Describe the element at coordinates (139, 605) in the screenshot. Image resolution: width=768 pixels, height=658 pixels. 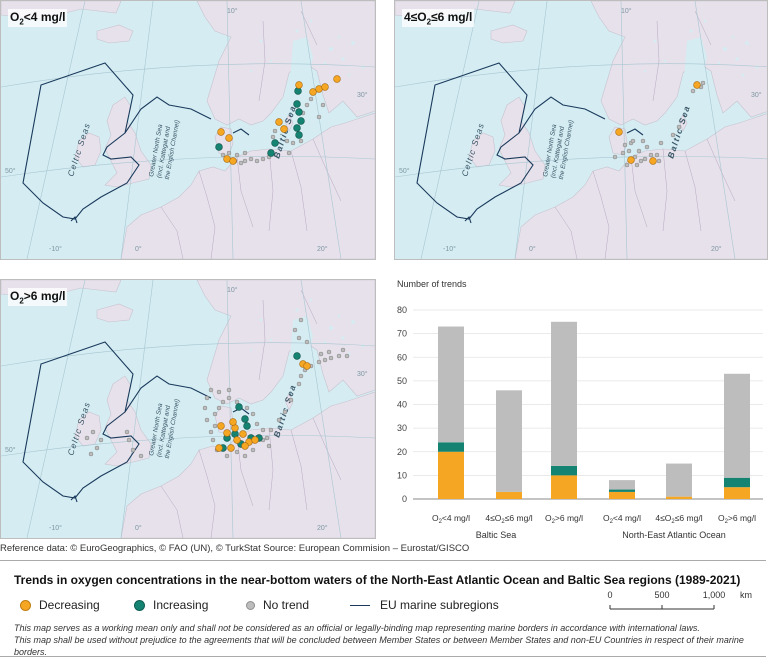
I see `increasing-dot-icon` at that location.